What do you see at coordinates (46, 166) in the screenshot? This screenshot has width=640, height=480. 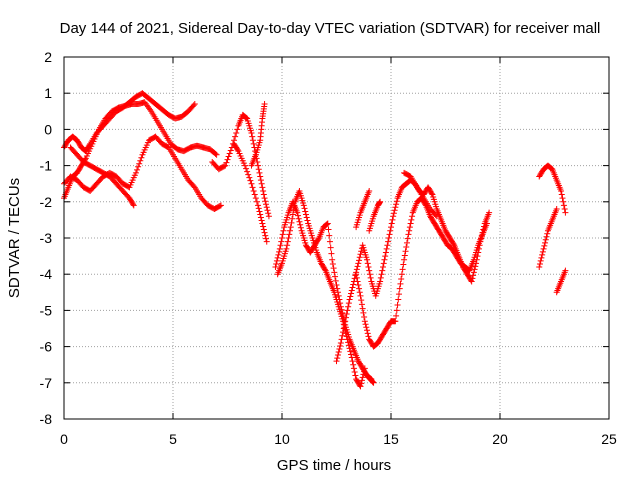 I see `y-tick-label: -1` at bounding box center [46, 166].